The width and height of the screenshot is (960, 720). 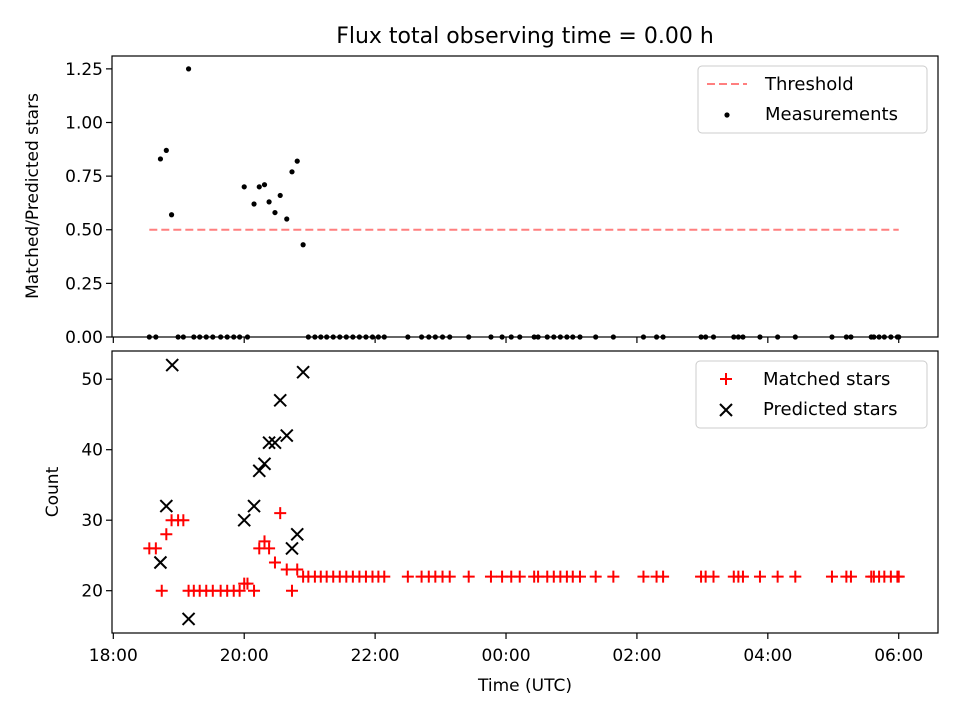 What do you see at coordinates (92, 380) in the screenshot?
I see `bottom-y-tick-label: 50` at bounding box center [92, 380].